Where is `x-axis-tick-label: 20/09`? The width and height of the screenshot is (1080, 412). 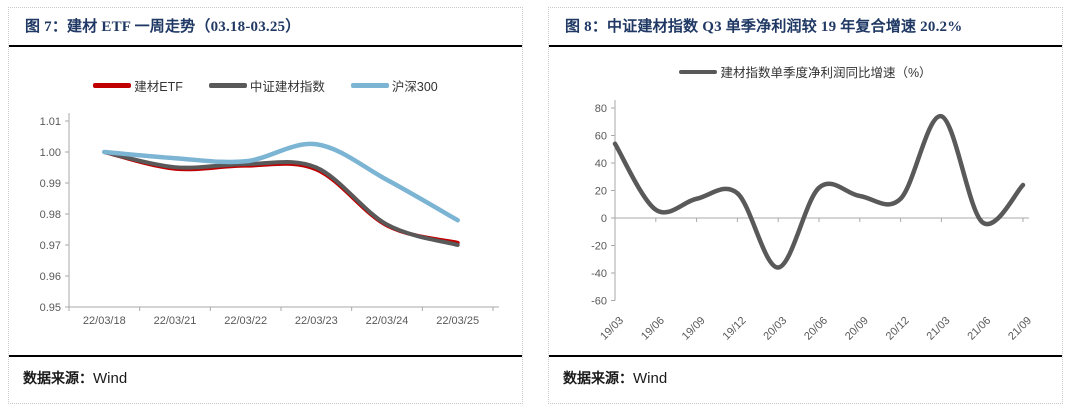 x-axis-tick-label: 20/09 is located at coordinates (857, 329).